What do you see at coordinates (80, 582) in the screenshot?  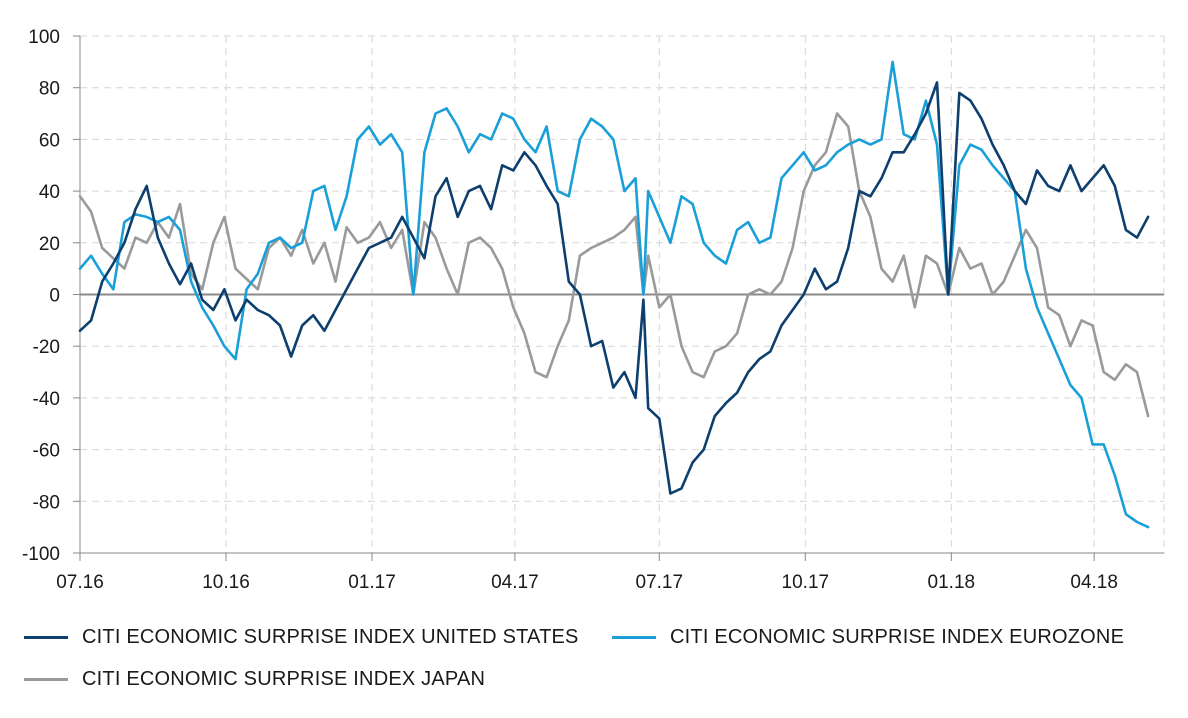 I see `x-tick-label: 07.16` at bounding box center [80, 582].